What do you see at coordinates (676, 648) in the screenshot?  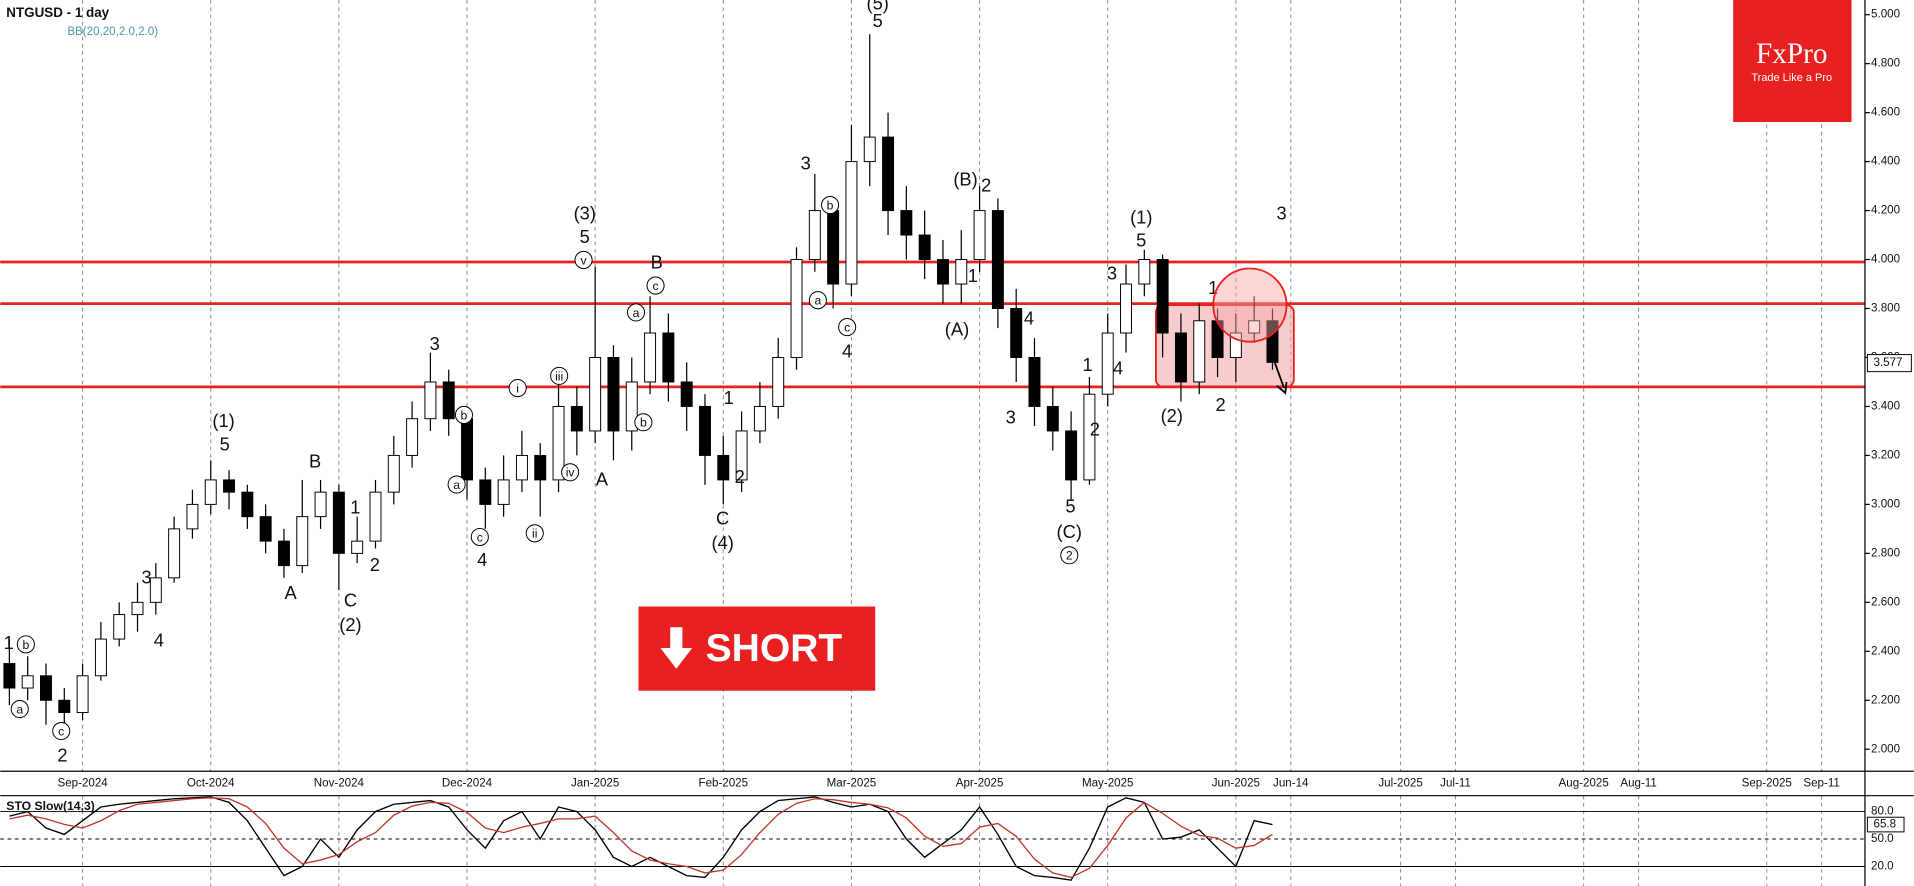 I see `signal-arrow` at bounding box center [676, 648].